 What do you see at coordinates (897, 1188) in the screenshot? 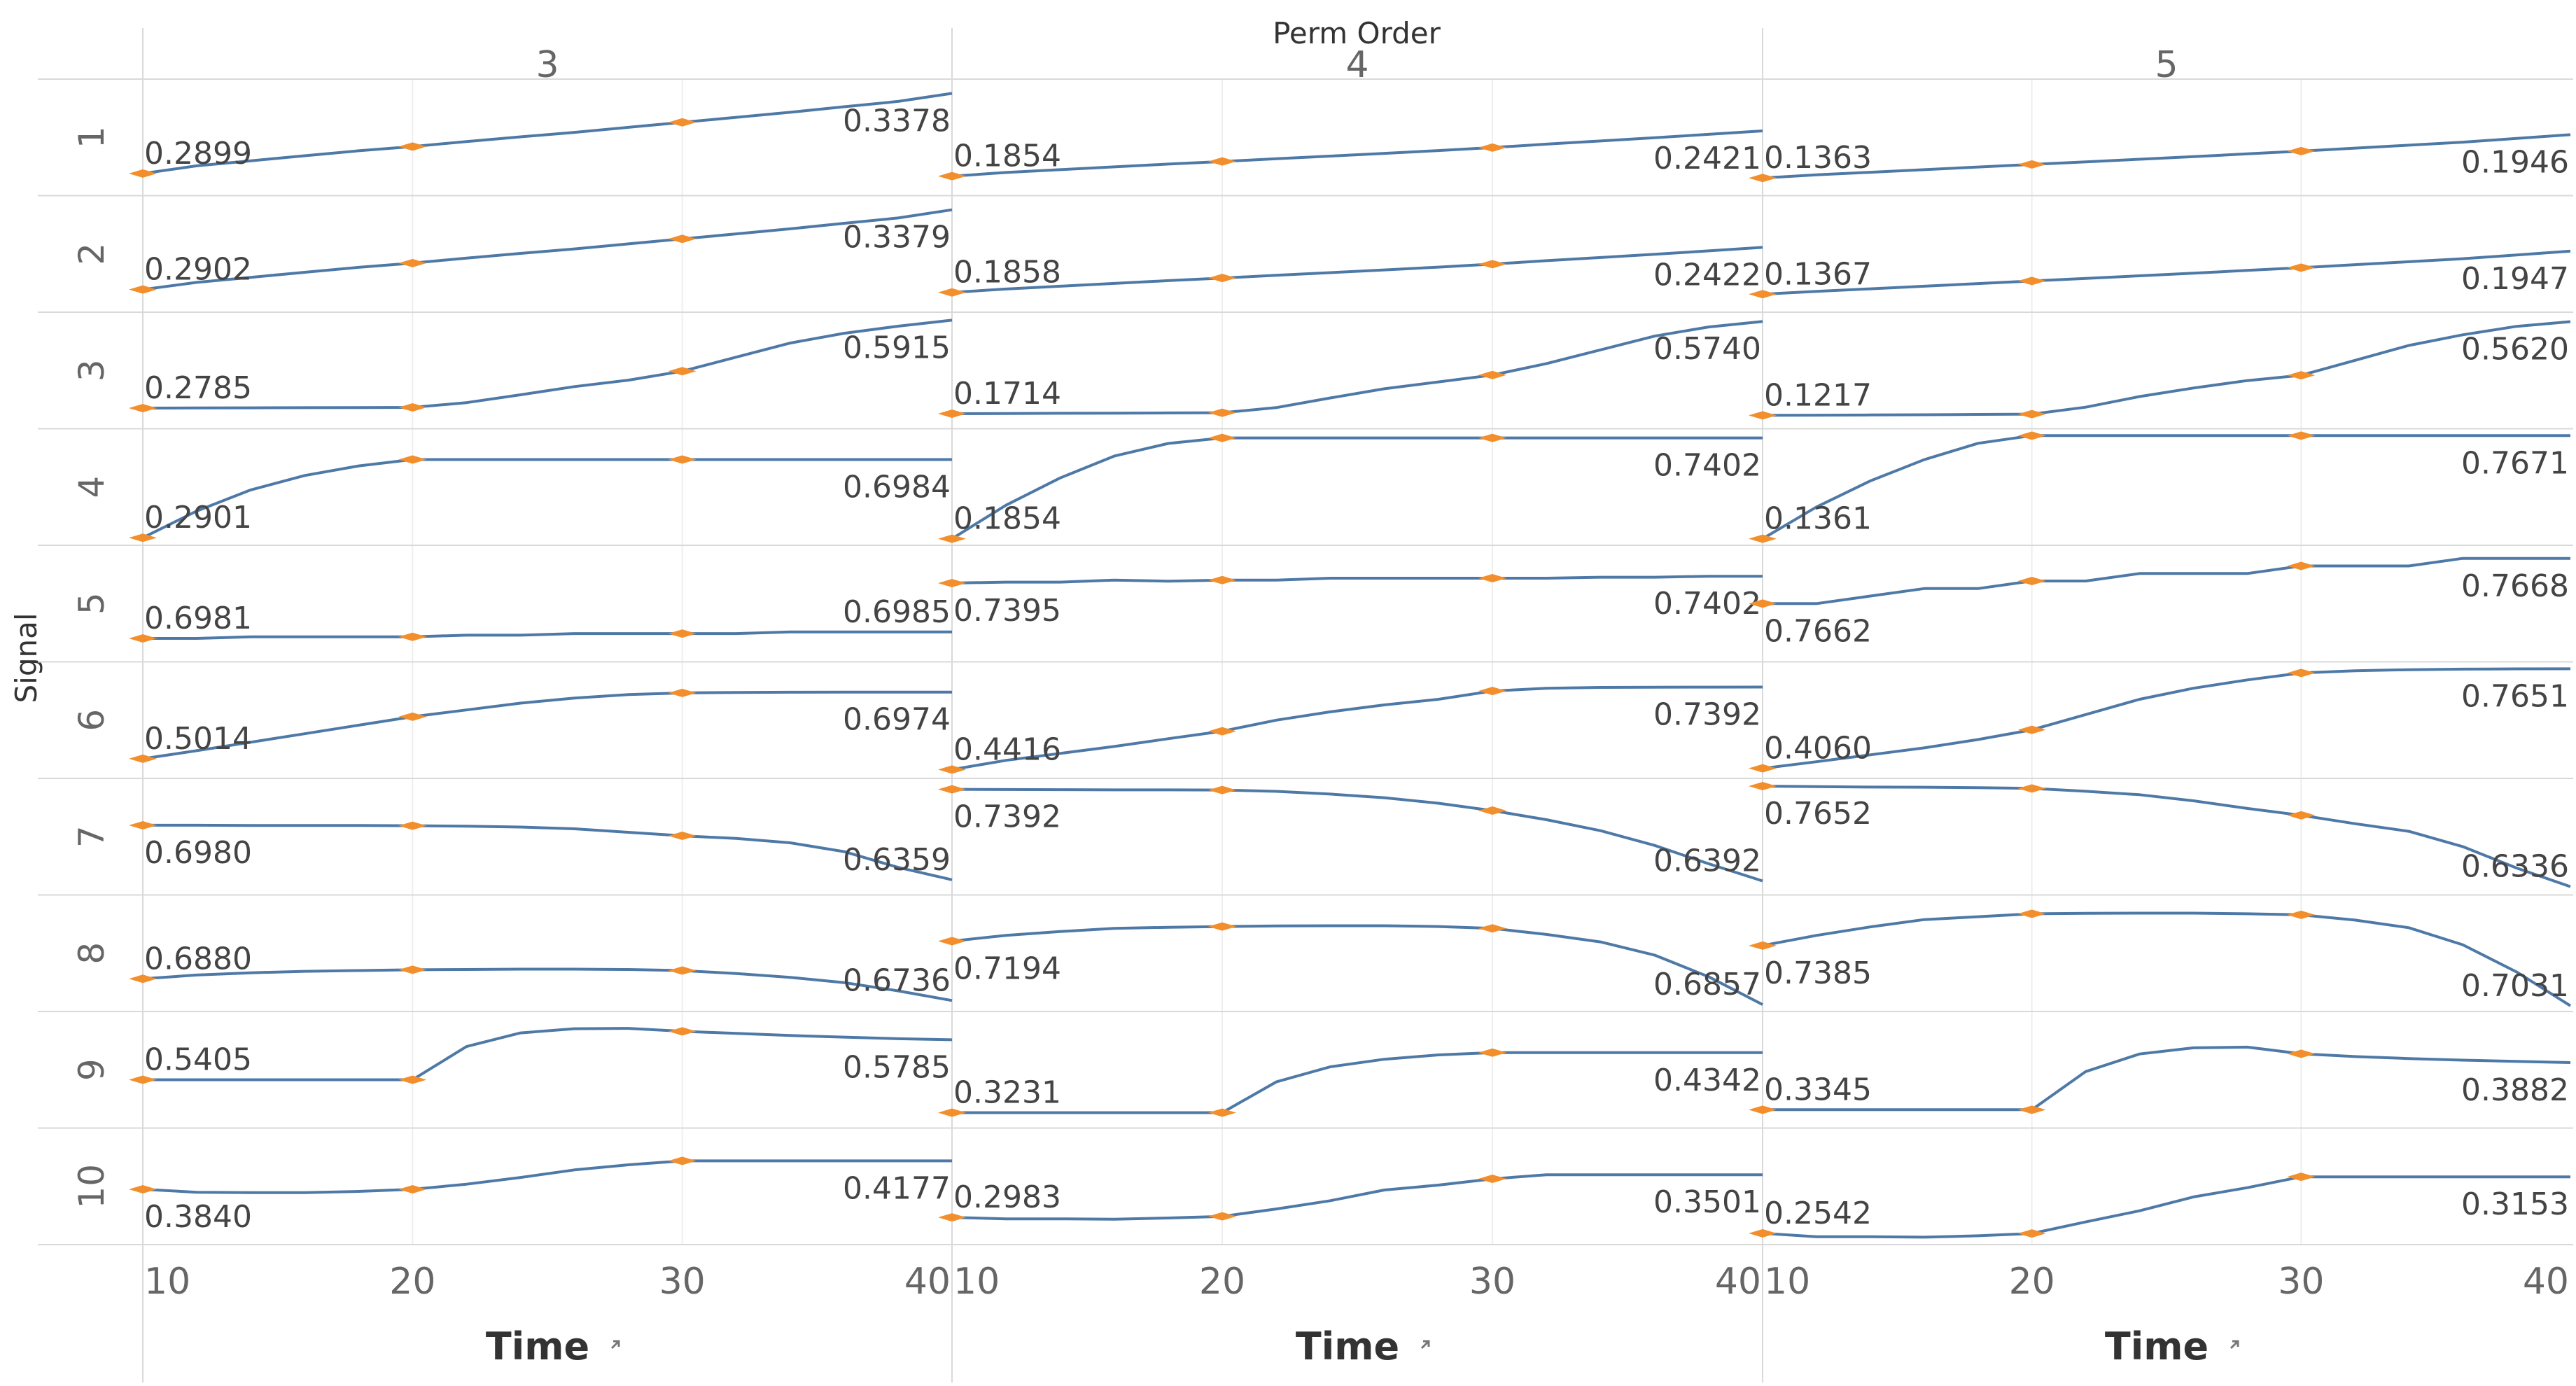
I see `end-value-label: 0.4177` at bounding box center [897, 1188].